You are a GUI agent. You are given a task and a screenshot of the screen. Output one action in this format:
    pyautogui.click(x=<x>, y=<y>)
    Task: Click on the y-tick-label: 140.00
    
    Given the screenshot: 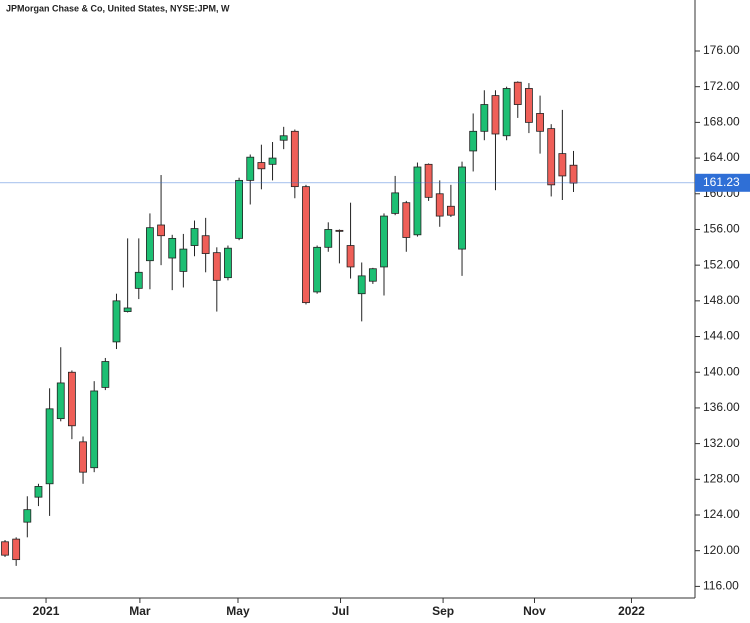 What is the action you would take?
    pyautogui.click(x=721, y=371)
    